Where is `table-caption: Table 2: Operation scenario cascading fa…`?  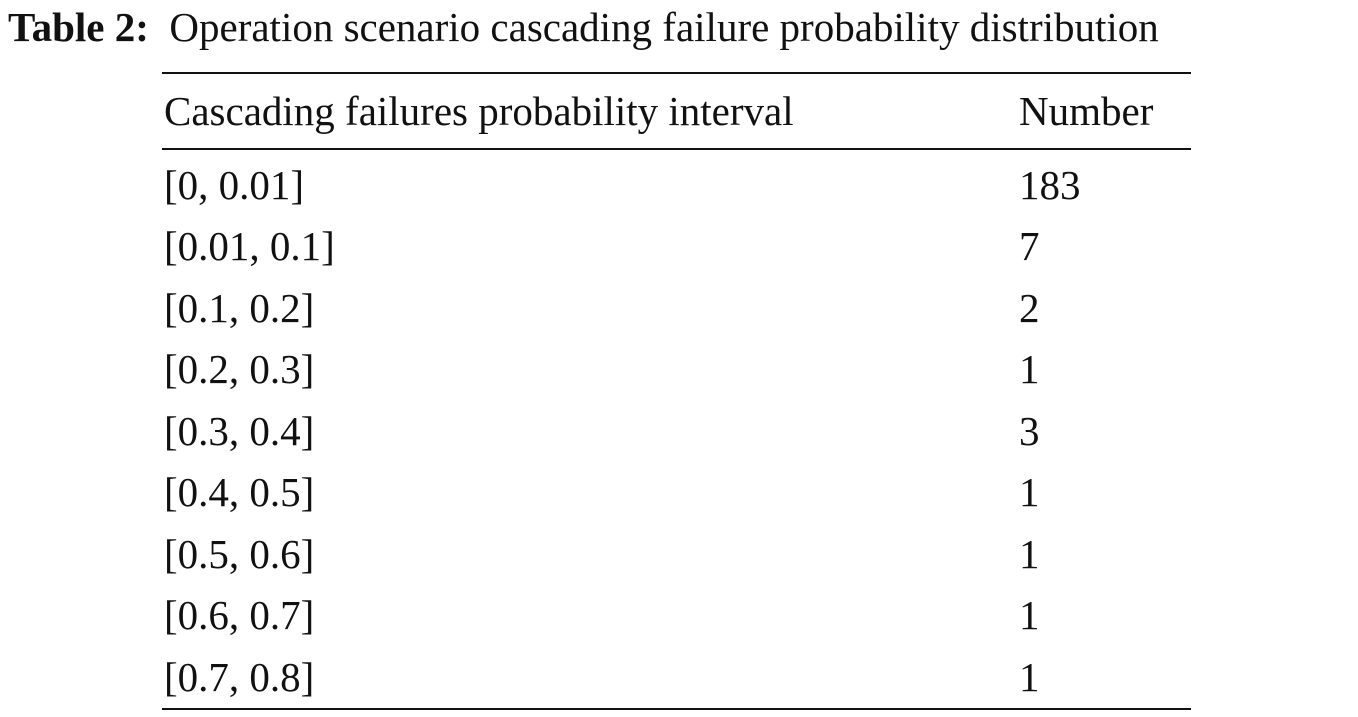
table-caption: Table 2: Operation scenario cascading fa… is located at coordinates (583, 27).